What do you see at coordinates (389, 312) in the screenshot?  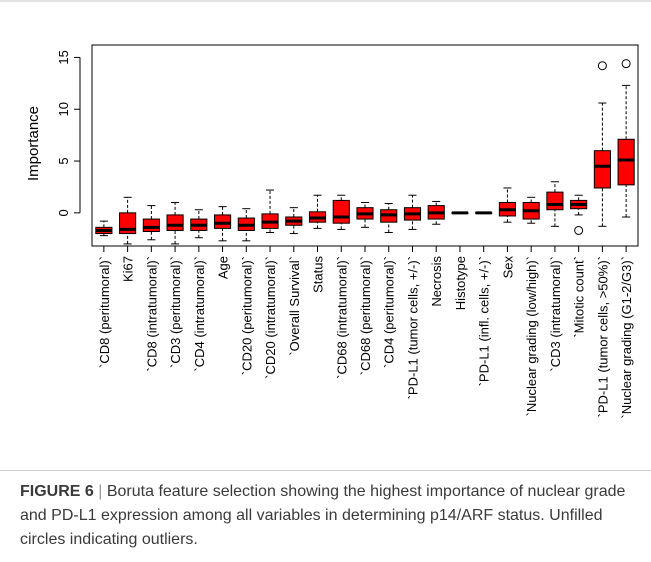 I see `x-tick-label: `CD4 (peritumoral)`` at bounding box center [389, 312].